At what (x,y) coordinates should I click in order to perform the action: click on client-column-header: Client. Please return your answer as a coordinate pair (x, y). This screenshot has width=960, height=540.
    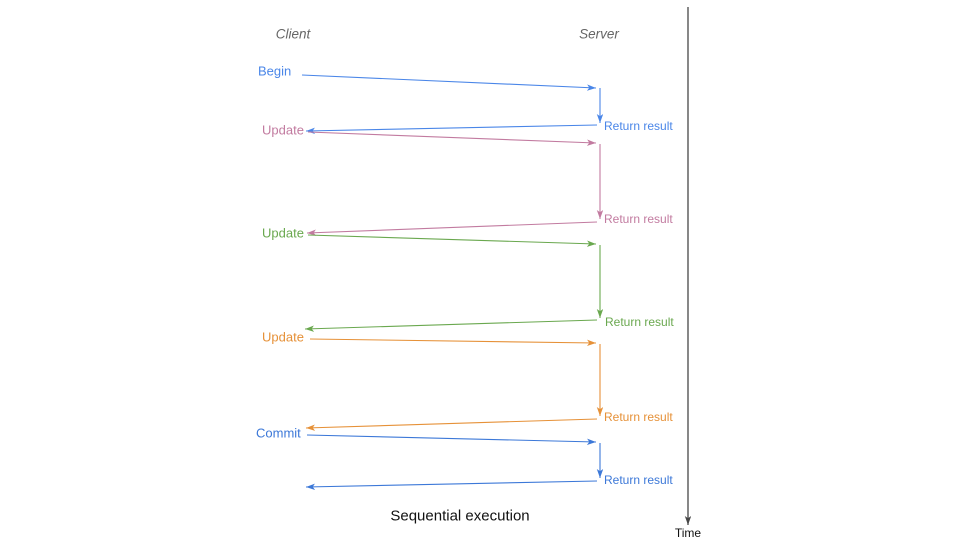
    Looking at the image, I should click on (293, 34).